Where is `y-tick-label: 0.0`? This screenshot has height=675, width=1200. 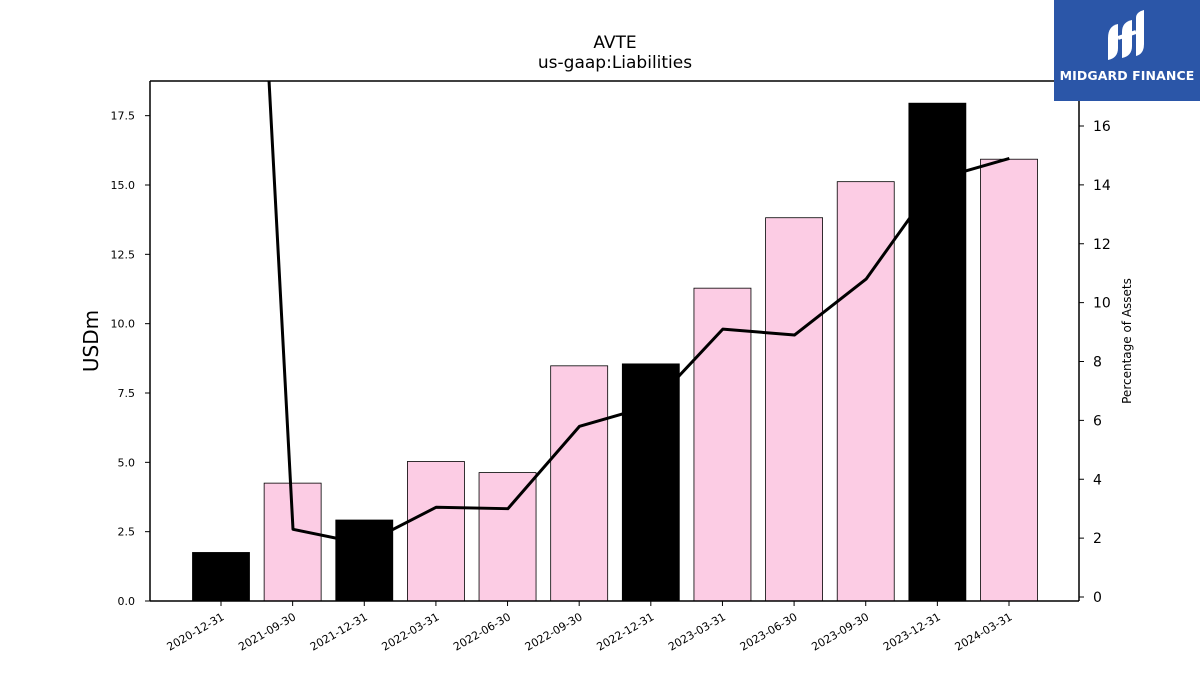
y-tick-label: 0.0 is located at coordinates (127, 601).